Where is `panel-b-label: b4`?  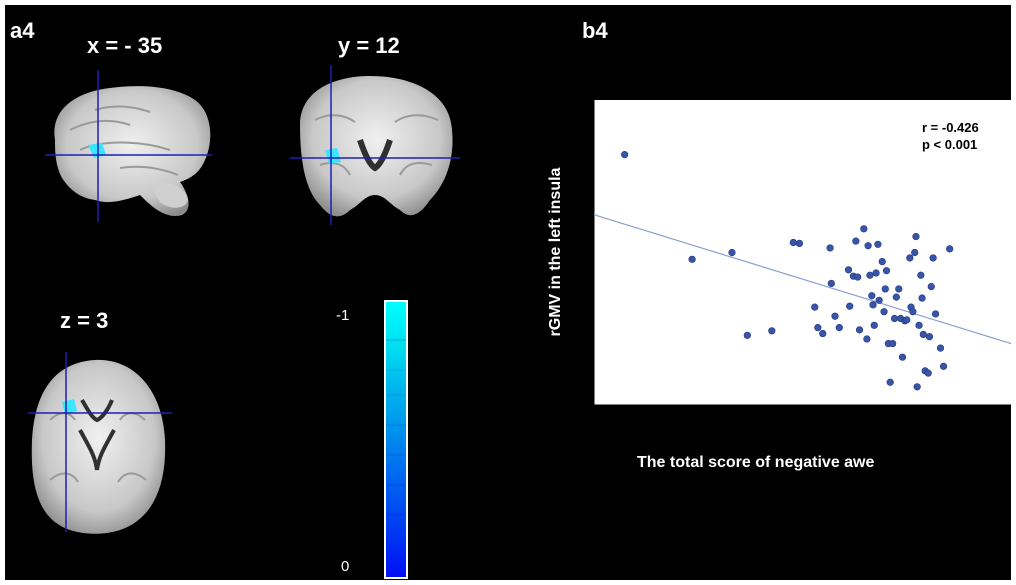
panel-b-label: b4 is located at coordinates (595, 30).